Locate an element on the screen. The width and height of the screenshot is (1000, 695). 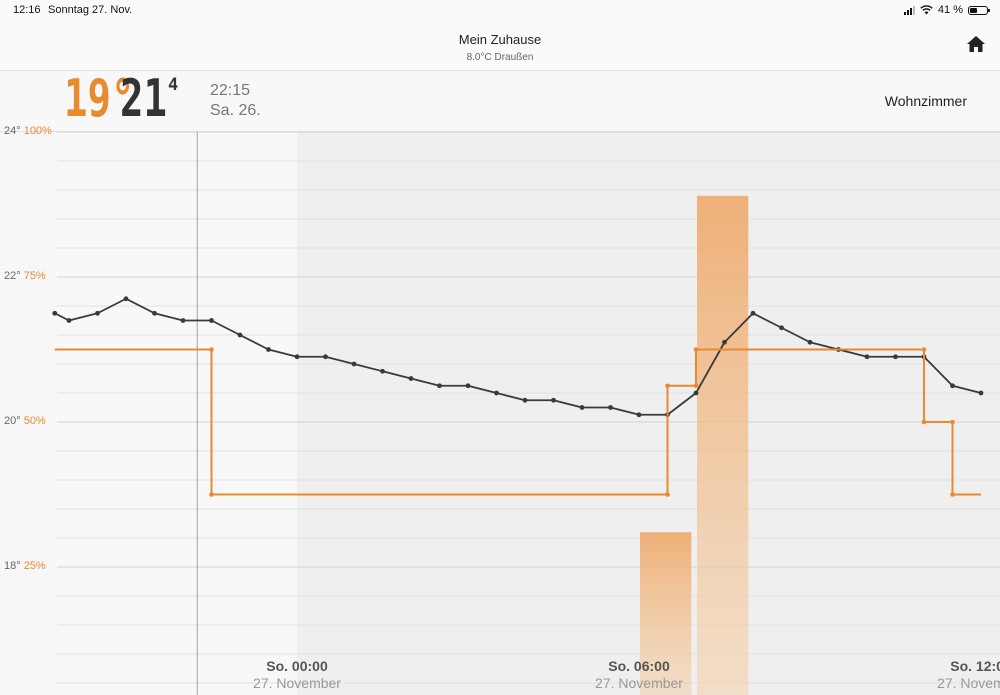
setpoint-display: 19° is located at coordinates (98, 102).